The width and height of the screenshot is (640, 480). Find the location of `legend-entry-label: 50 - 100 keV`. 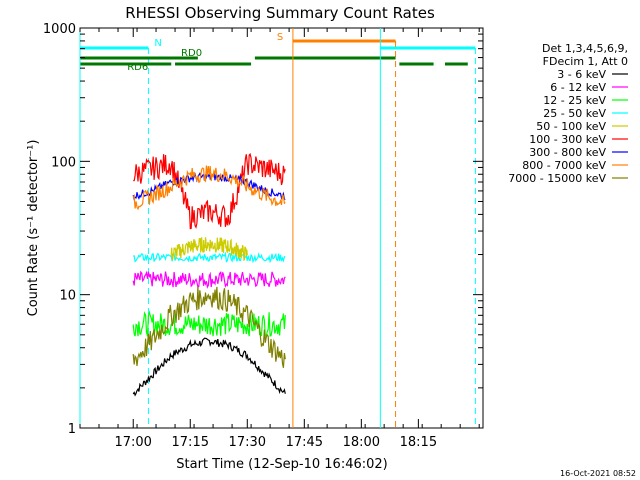

legend-entry-label: 50 - 100 keV is located at coordinates (571, 126).